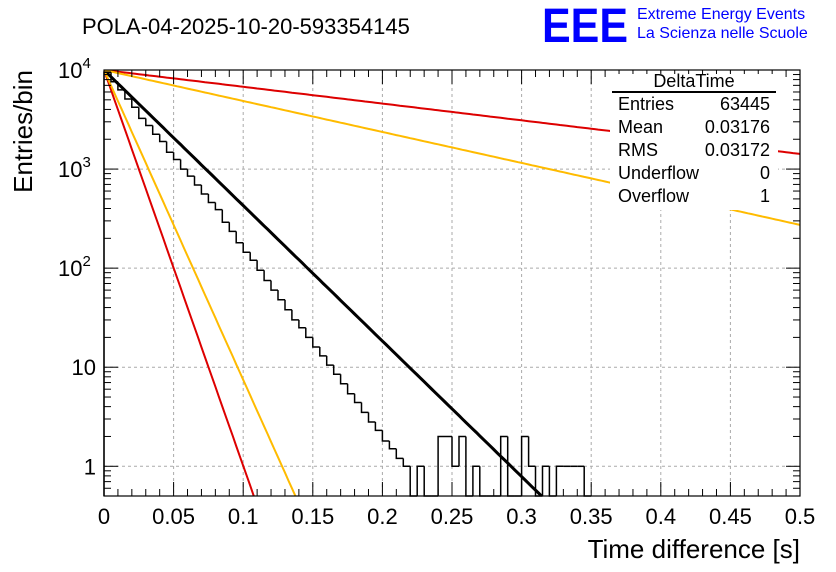 The height and width of the screenshot is (572, 836). What do you see at coordinates (74, 168) in the screenshot?
I see `y-tick-label: 10³` at bounding box center [74, 168].